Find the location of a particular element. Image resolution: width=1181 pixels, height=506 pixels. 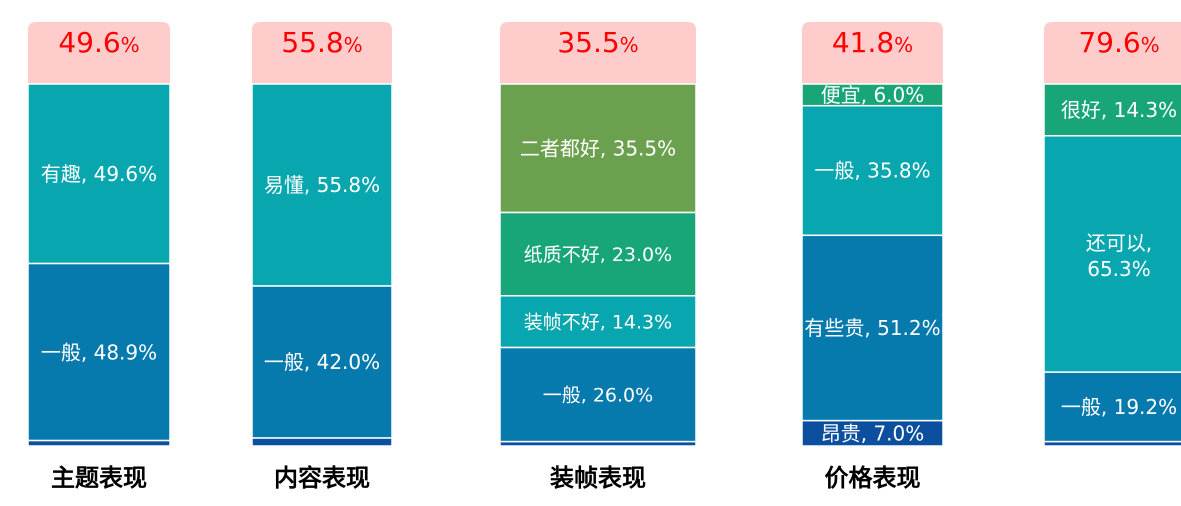

segment-label: 便宜, 6.0% is located at coordinates (873, 95).